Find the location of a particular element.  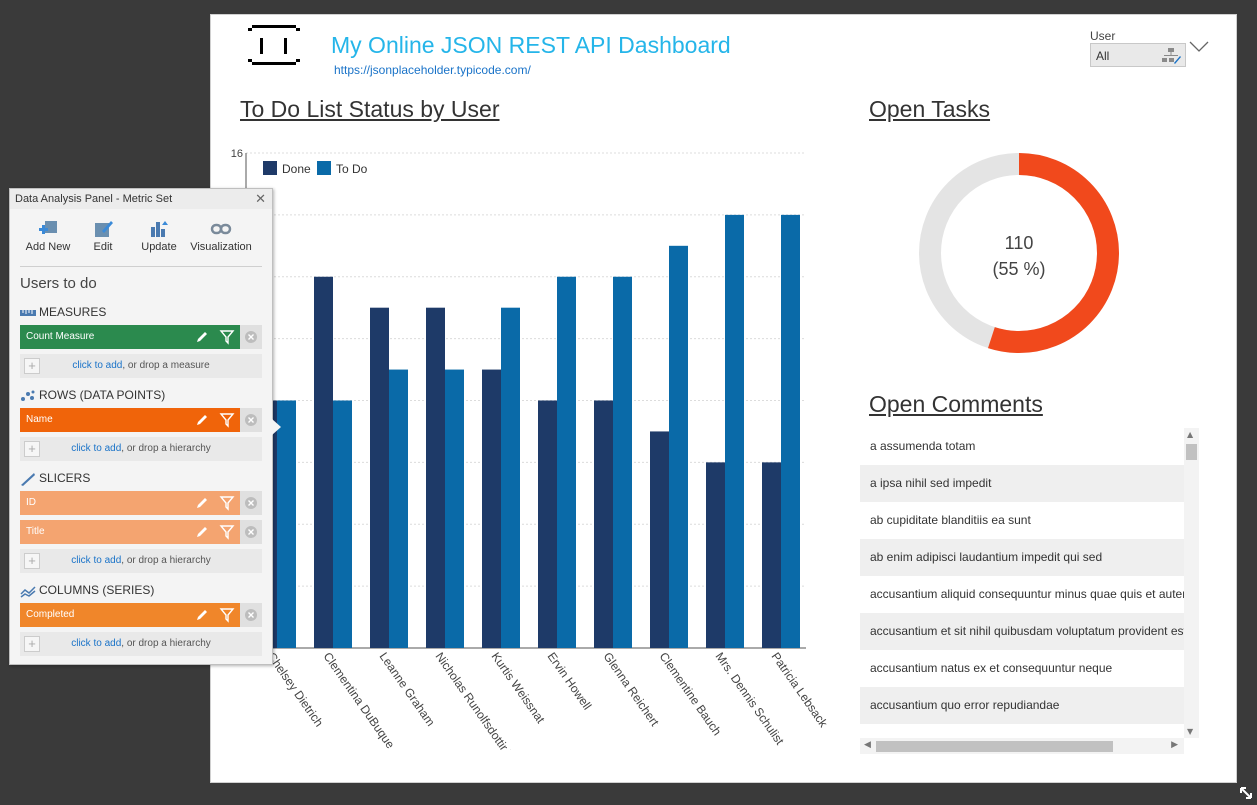

update-button: Update is located at coordinates (159, 236).